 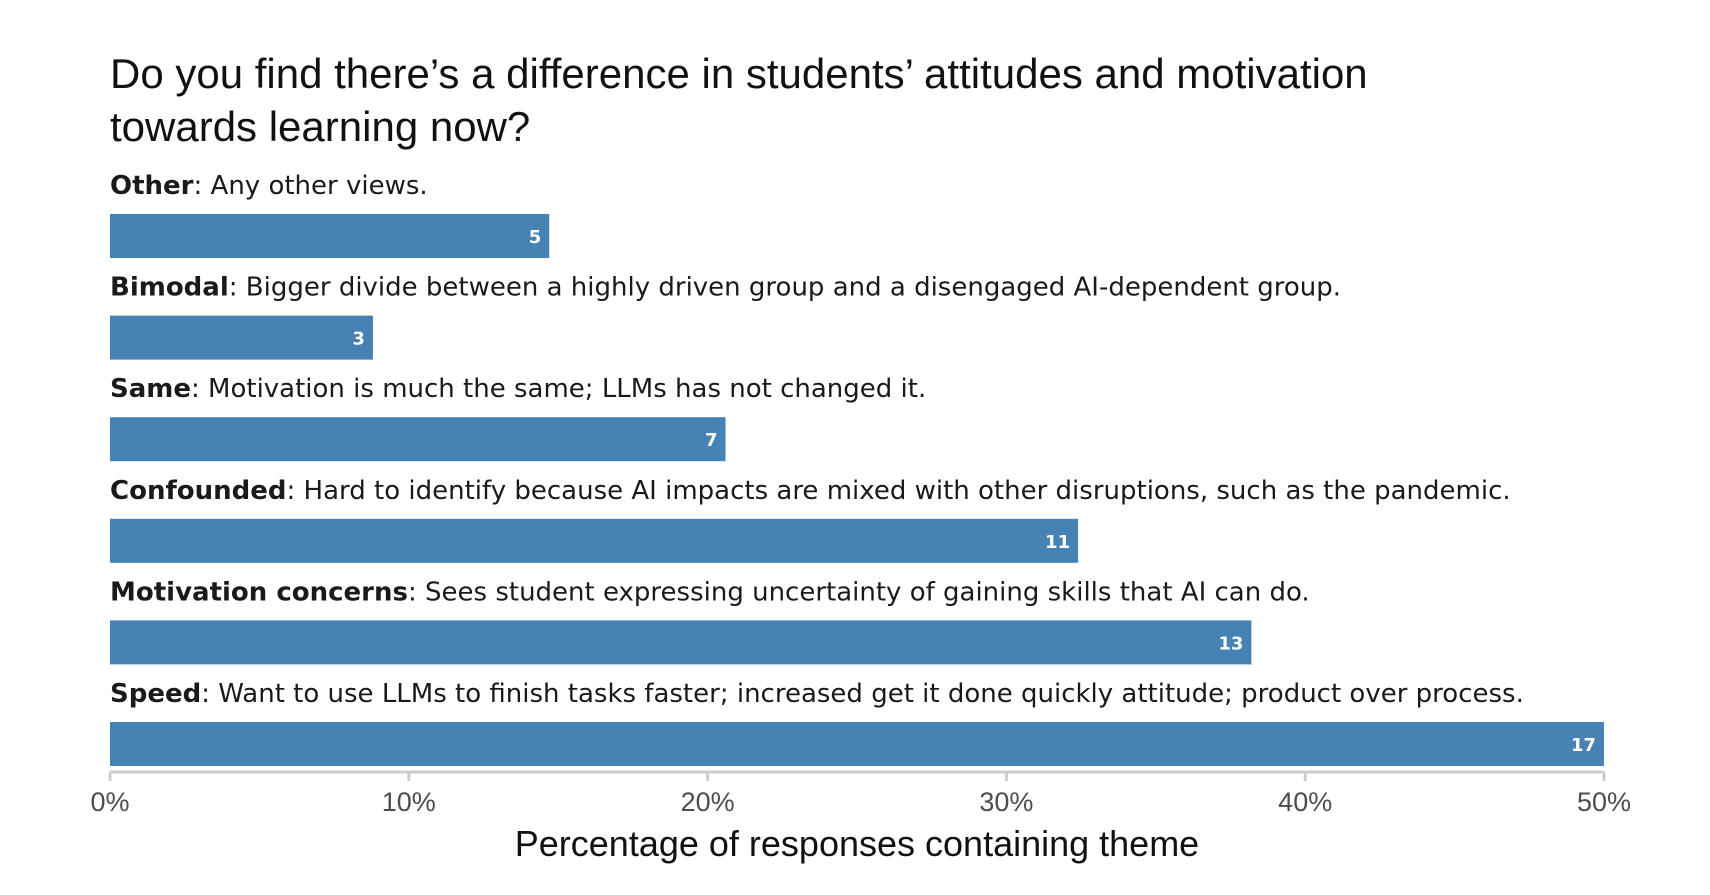 What do you see at coordinates (681, 642) in the screenshot?
I see `bar-motivation-concerns` at bounding box center [681, 642].